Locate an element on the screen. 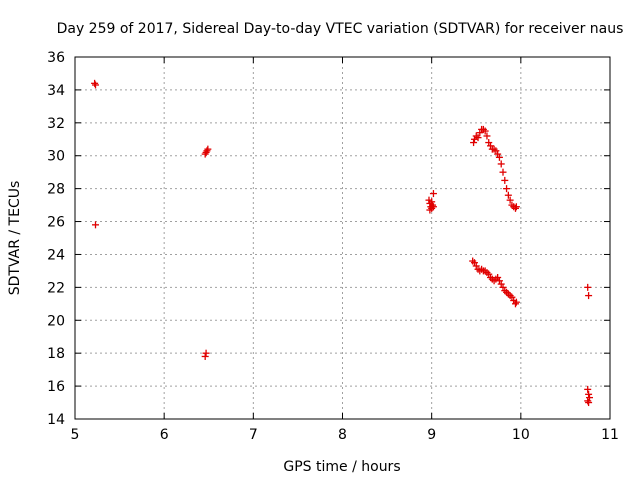  y-tick-label: 24 is located at coordinates (56, 255).